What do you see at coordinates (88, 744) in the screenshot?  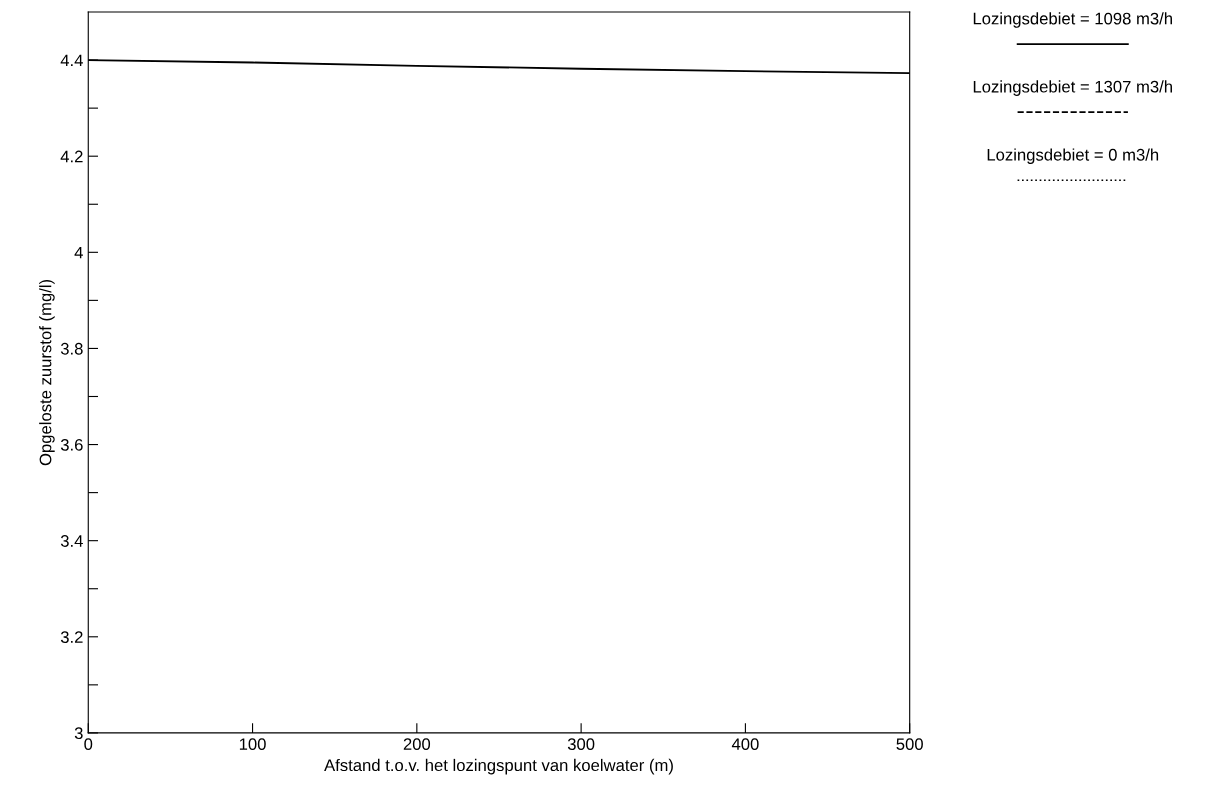 I see `x-tick-label: 0` at bounding box center [88, 744].